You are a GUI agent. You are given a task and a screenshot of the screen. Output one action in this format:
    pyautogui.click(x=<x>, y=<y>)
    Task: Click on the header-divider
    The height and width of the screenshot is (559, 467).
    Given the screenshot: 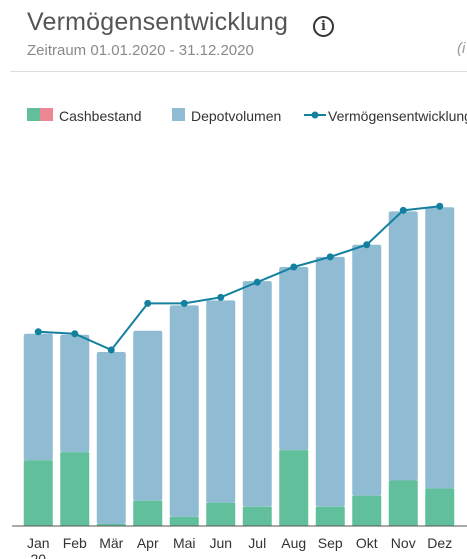 What is the action you would take?
    pyautogui.click(x=238, y=71)
    